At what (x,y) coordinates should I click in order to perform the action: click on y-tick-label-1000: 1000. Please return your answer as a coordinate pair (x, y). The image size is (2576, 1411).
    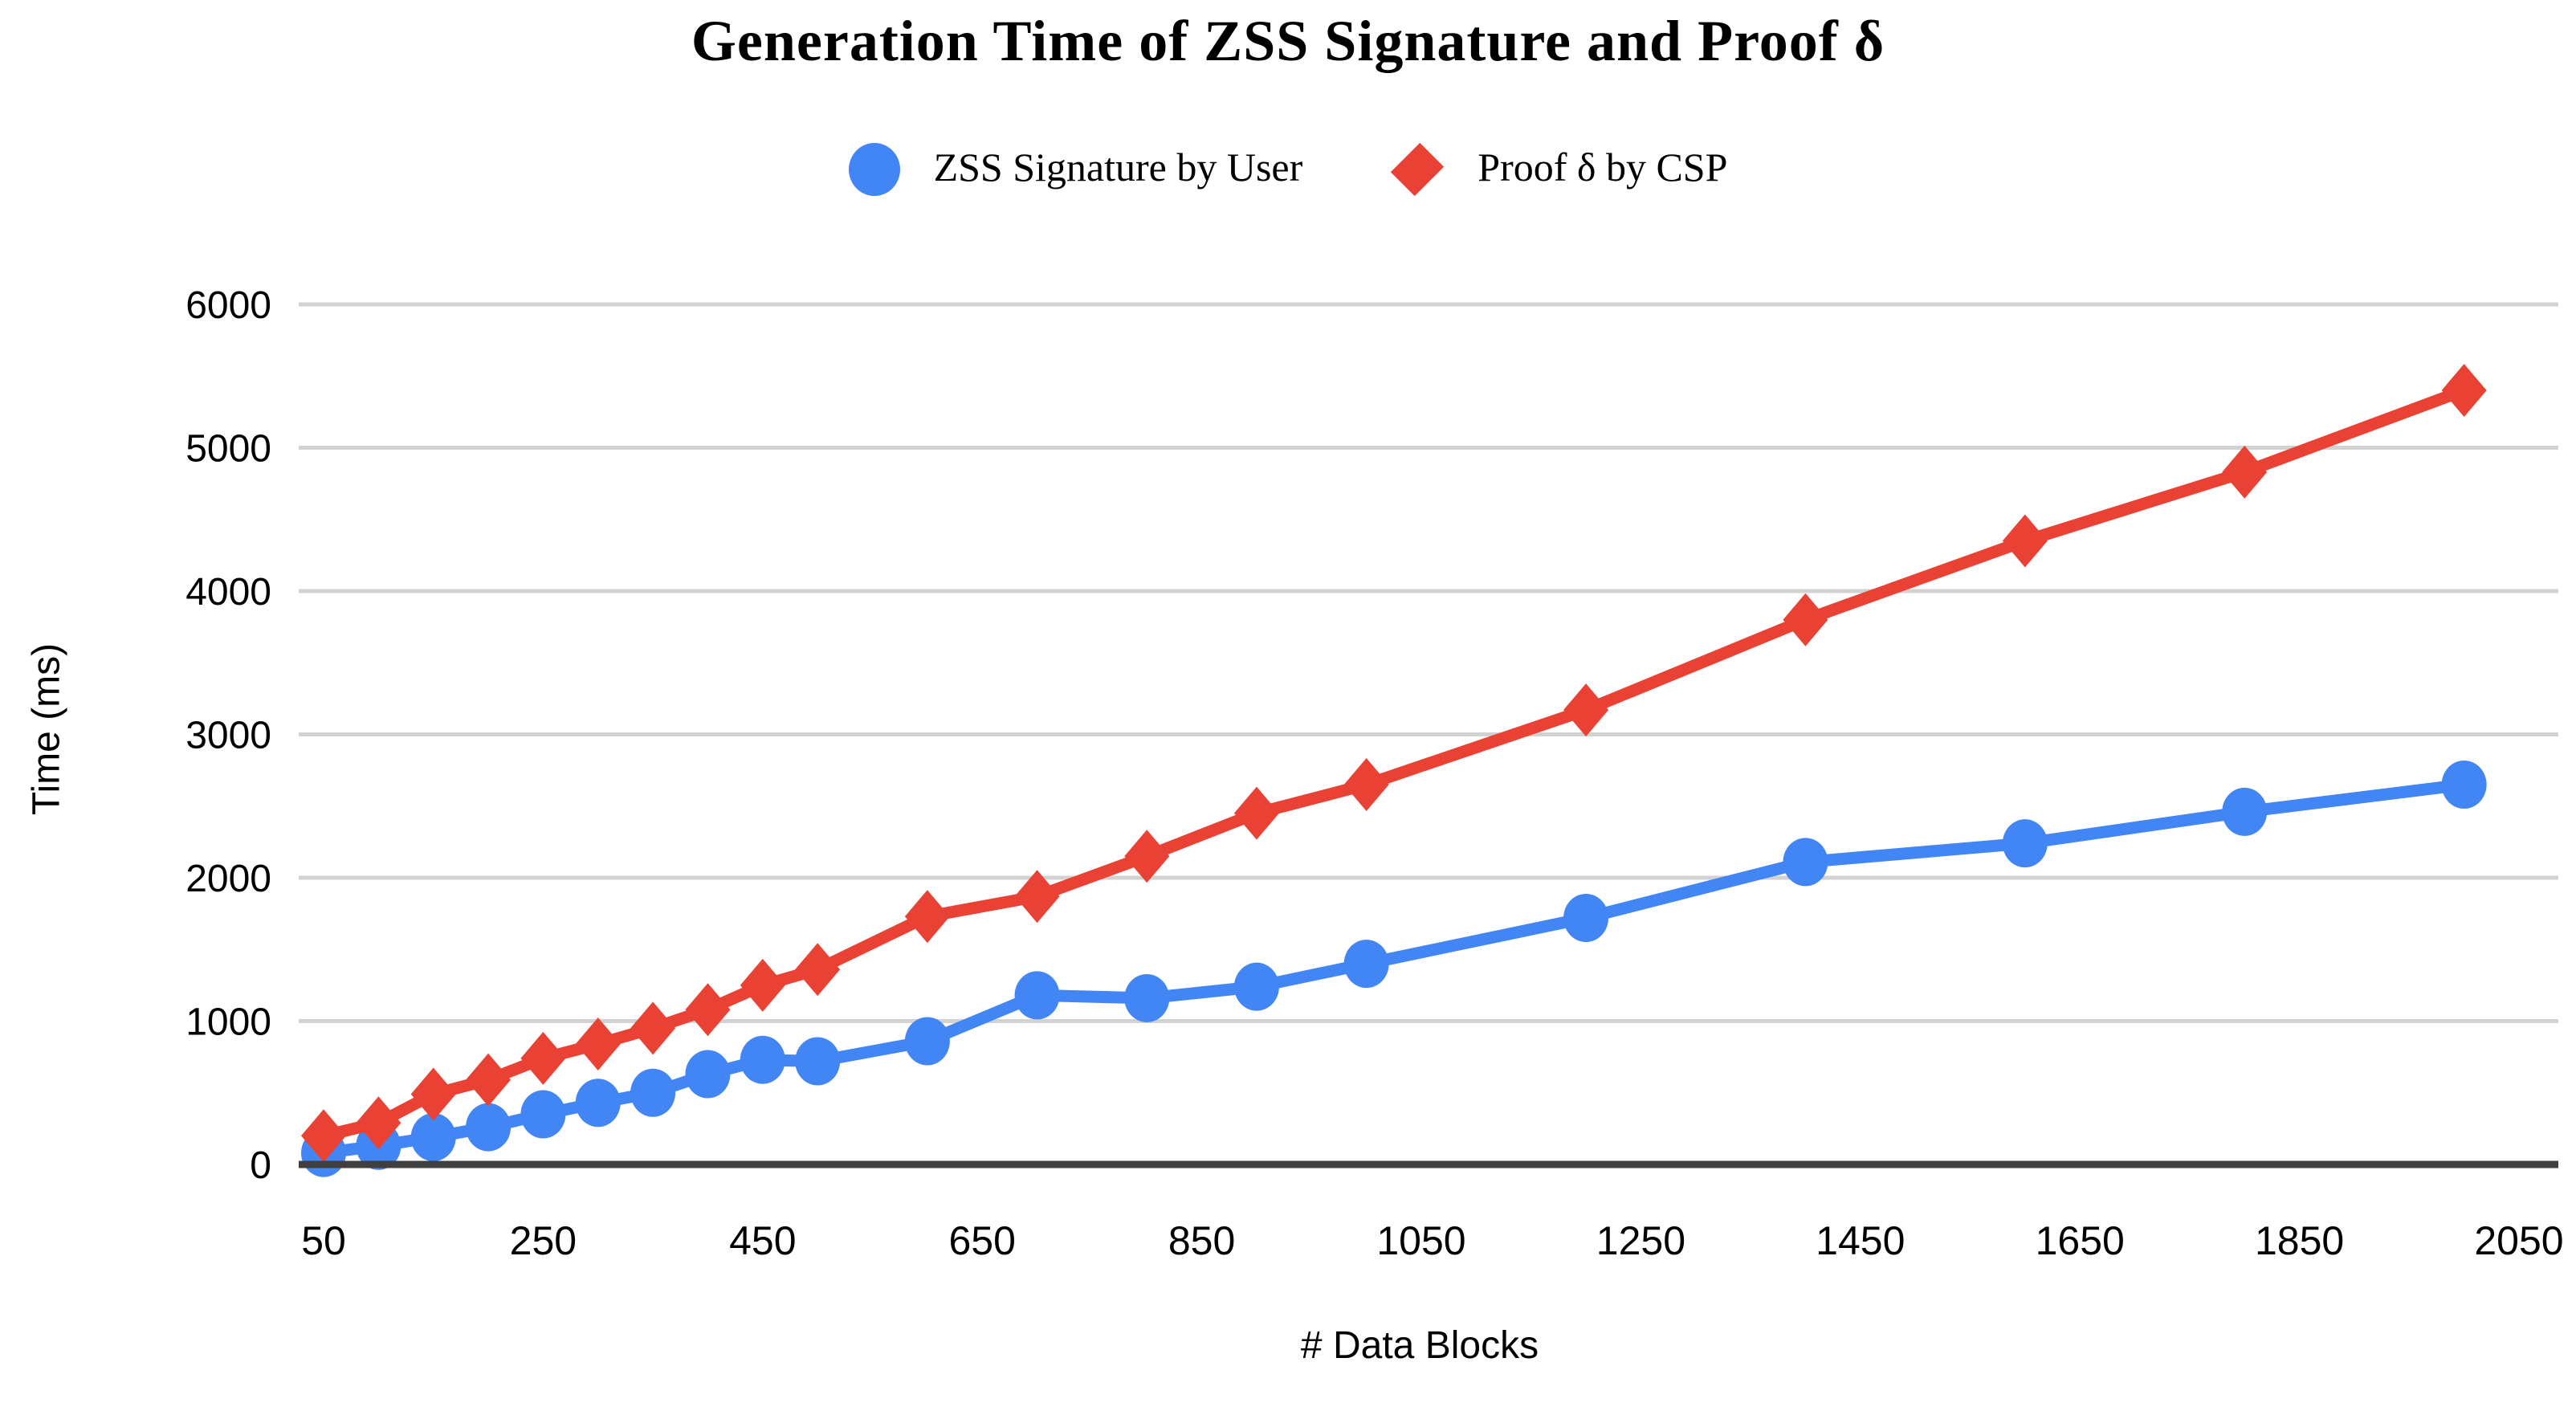
    Looking at the image, I should click on (228, 1023).